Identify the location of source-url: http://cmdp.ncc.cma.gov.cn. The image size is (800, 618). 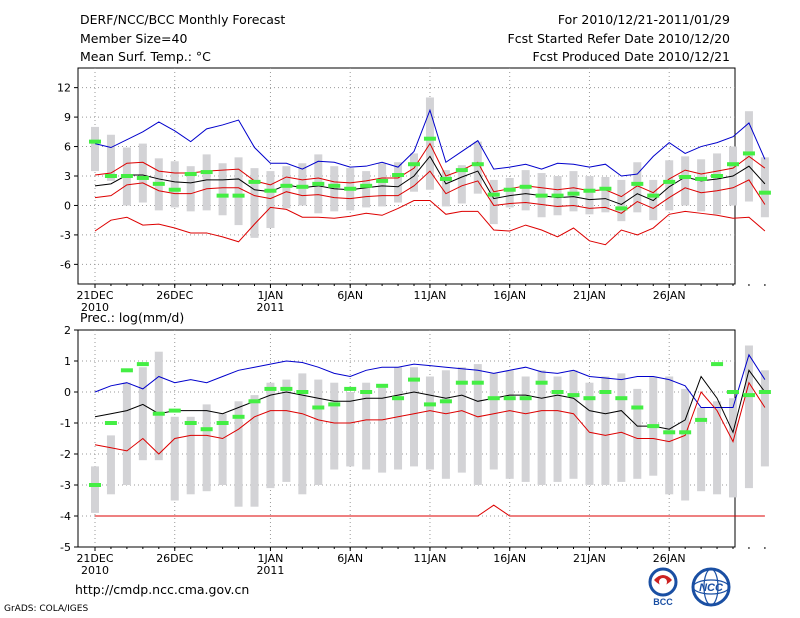
(162, 589).